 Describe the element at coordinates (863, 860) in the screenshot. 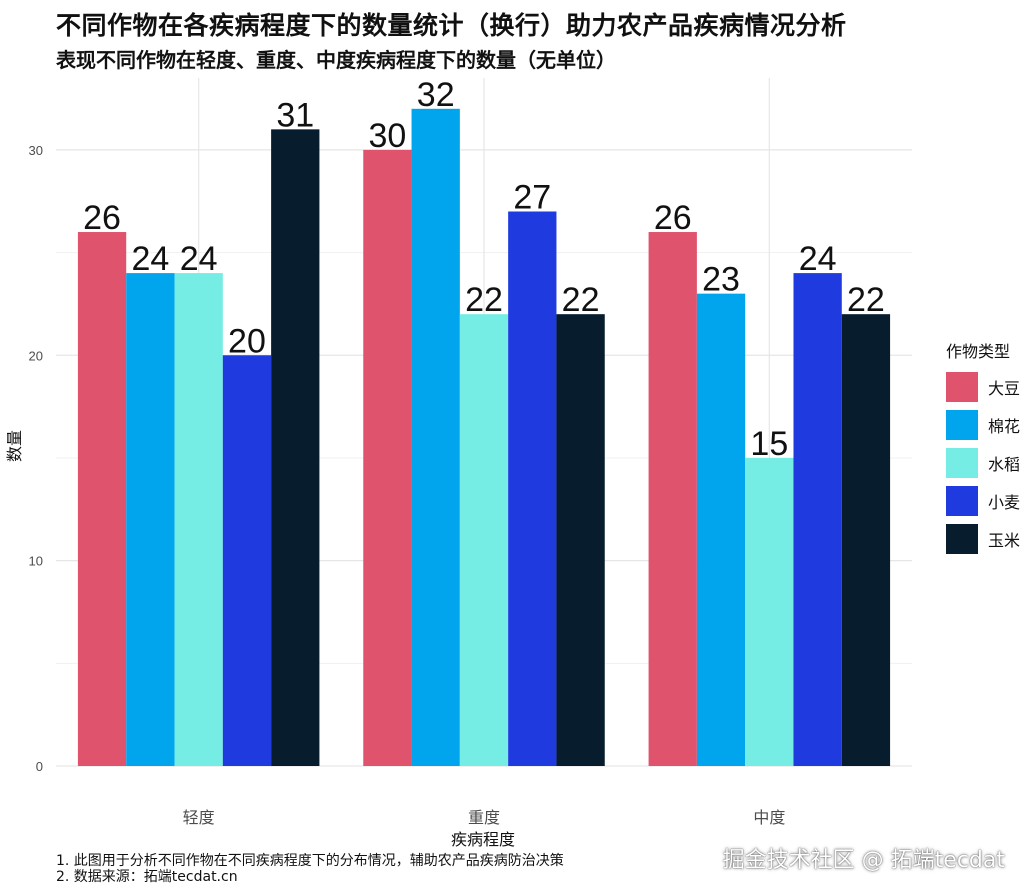

I see `watermark: 掘金技术社区 @ 拓端tecdat` at that location.